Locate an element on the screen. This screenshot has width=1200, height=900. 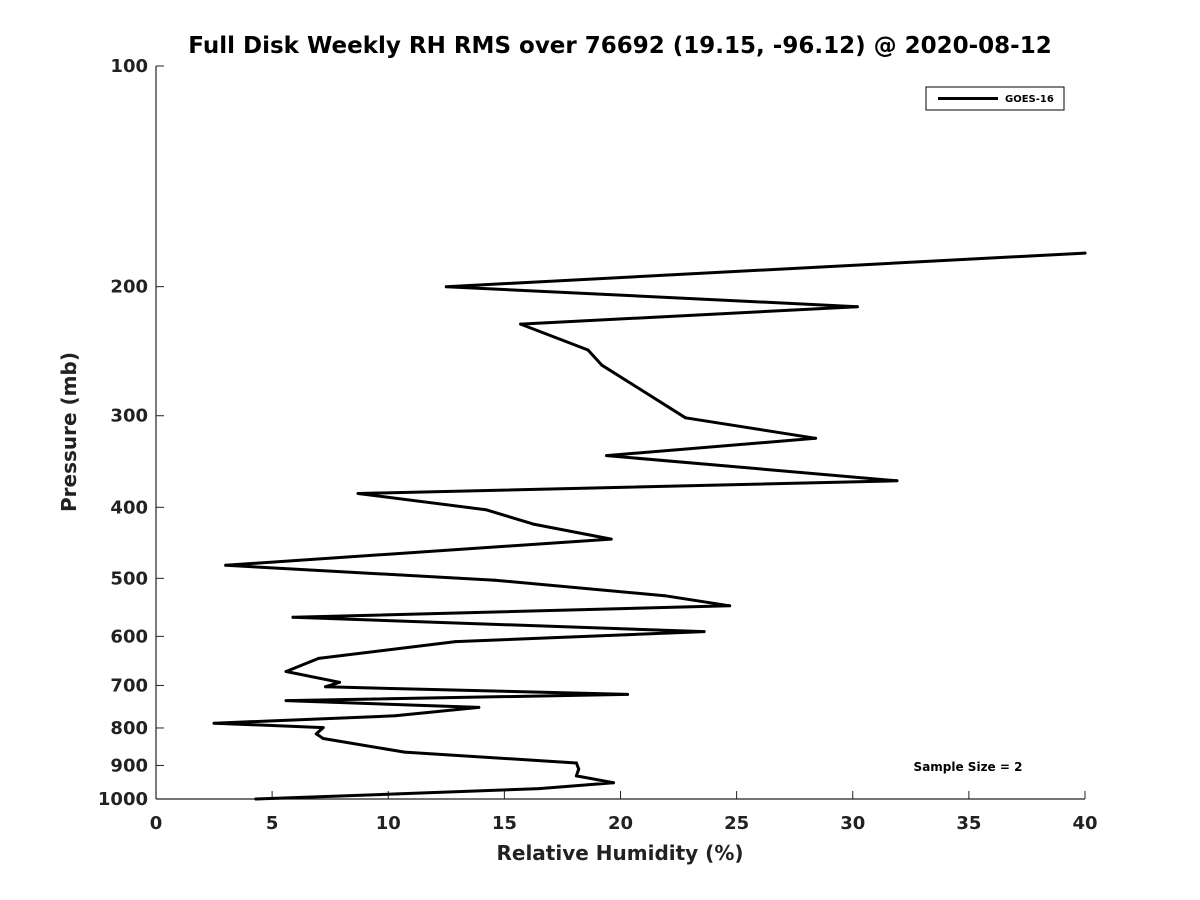
y-tick-label: 800 is located at coordinates (129, 728).